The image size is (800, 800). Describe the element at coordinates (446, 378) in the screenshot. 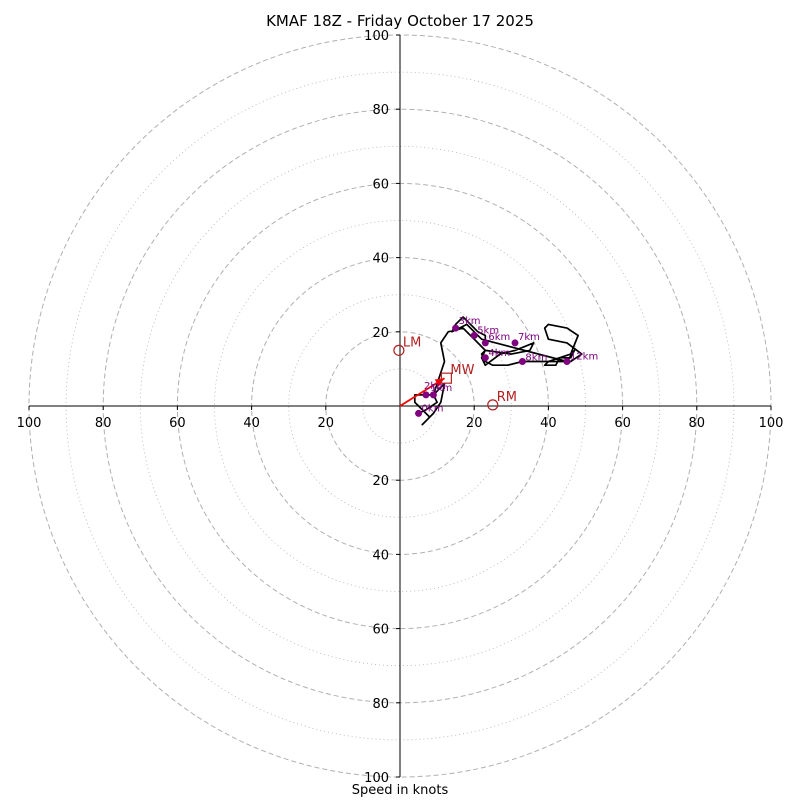

I see `mw-marker` at that location.